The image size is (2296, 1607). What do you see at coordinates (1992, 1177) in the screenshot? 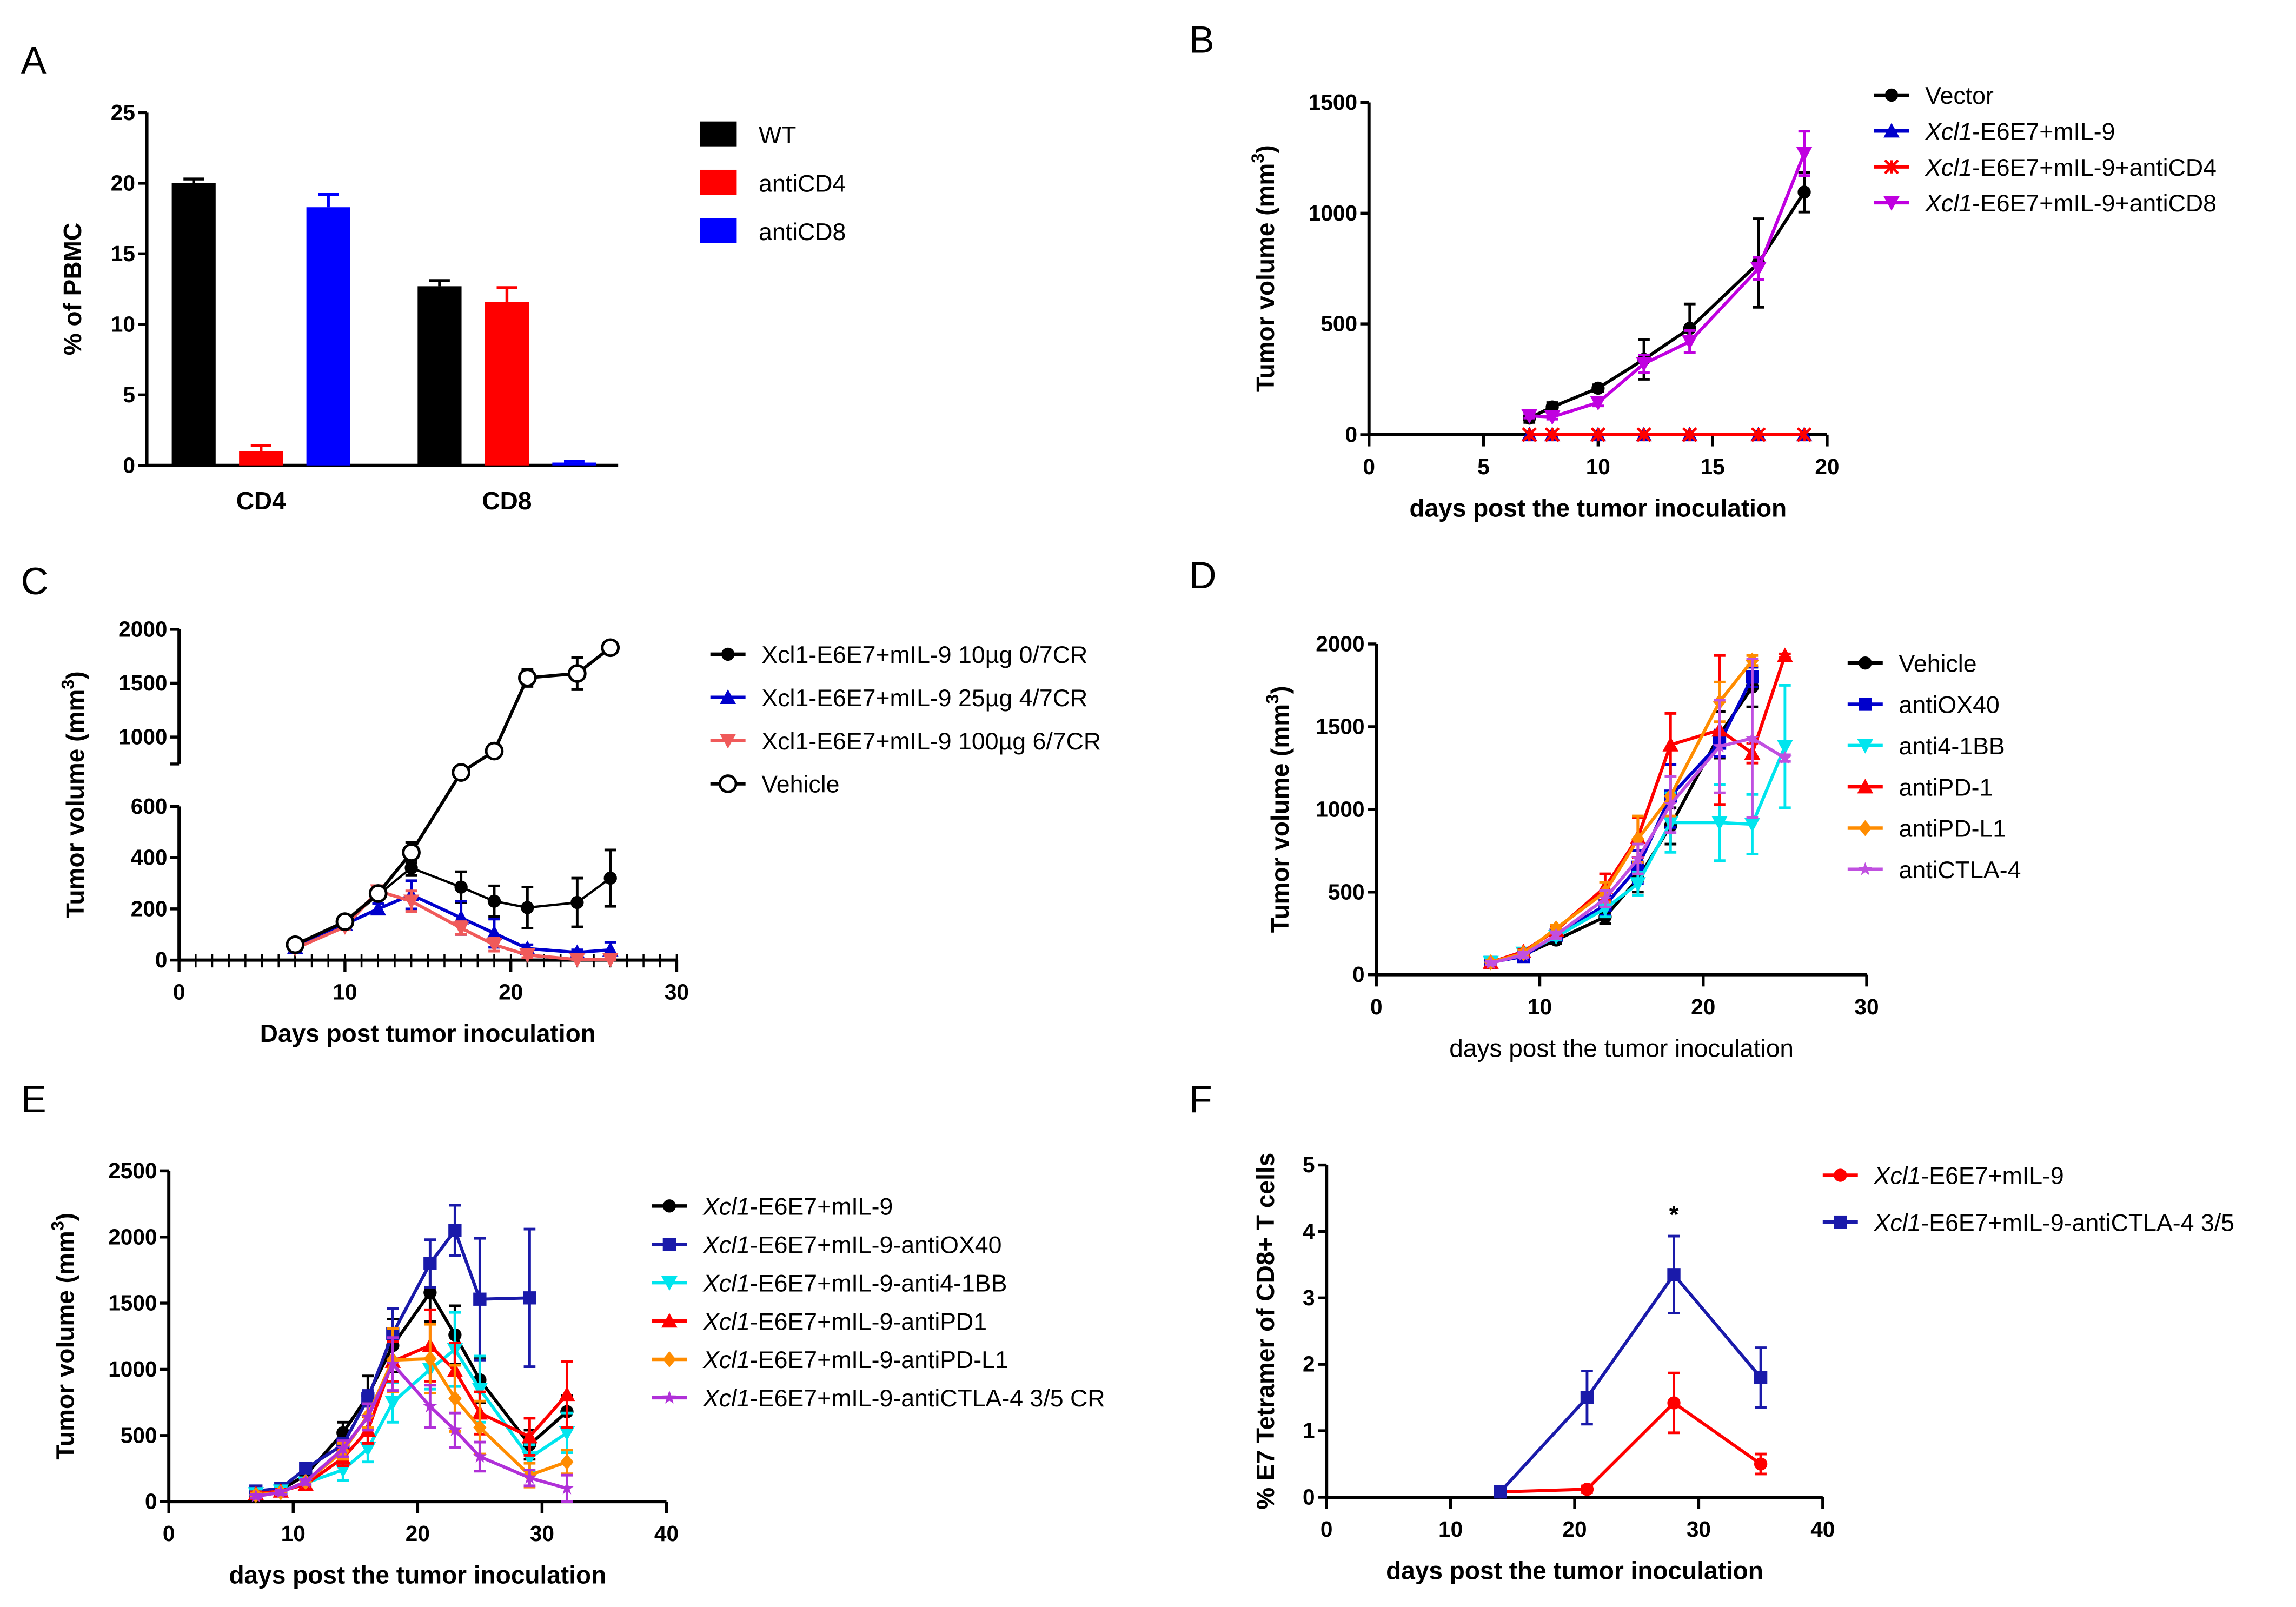
I see `legend-label-text: -E6E7+mIL-9` at bounding box center [1992, 1177].